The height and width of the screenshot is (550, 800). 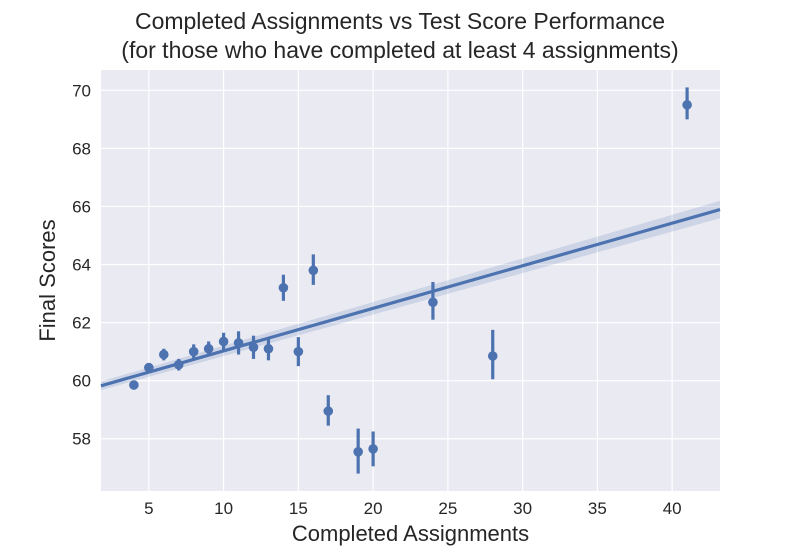 I want to click on y-tick-labels: 58 60 62 64 66 68 70, so click(x=81, y=264).